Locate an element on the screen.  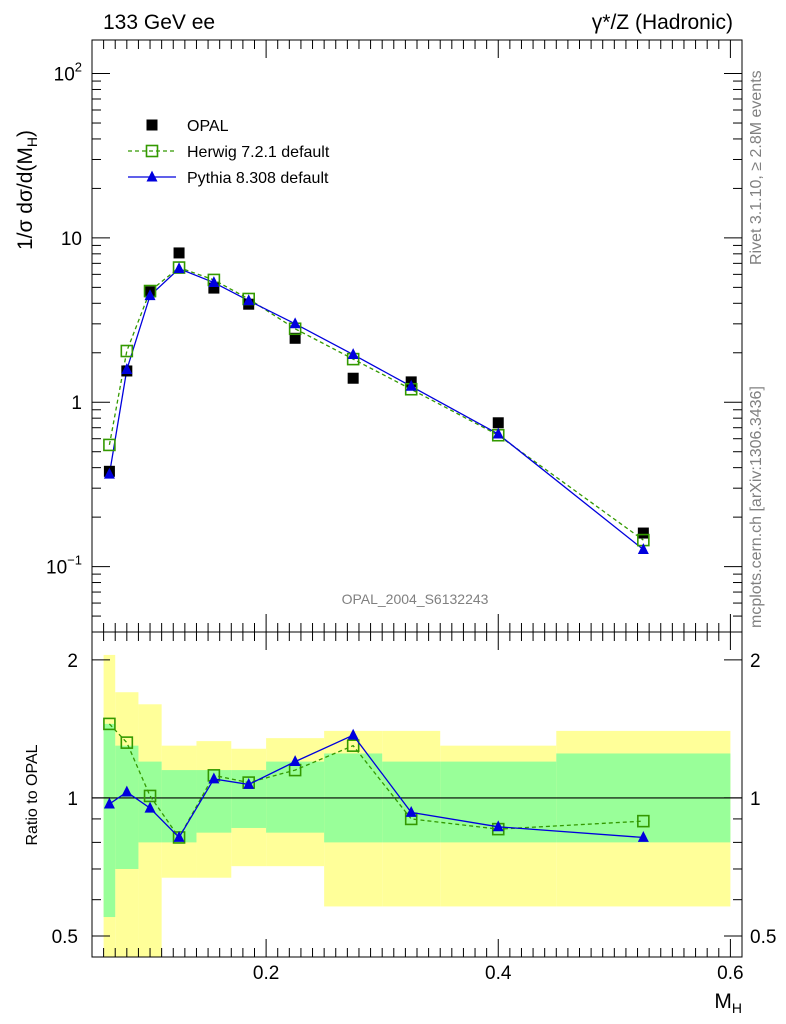
analysis-label: OPAL_2004_S6132243 is located at coordinates (415, 599).